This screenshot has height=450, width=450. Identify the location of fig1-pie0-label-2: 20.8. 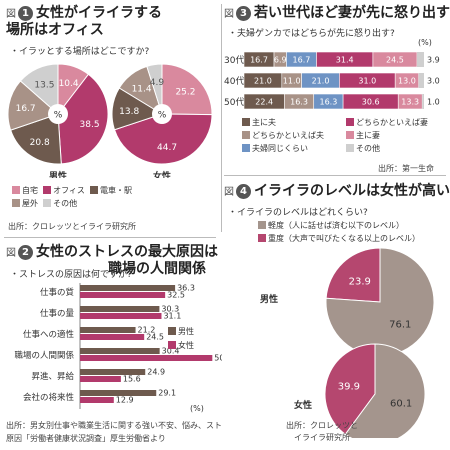
(40, 143).